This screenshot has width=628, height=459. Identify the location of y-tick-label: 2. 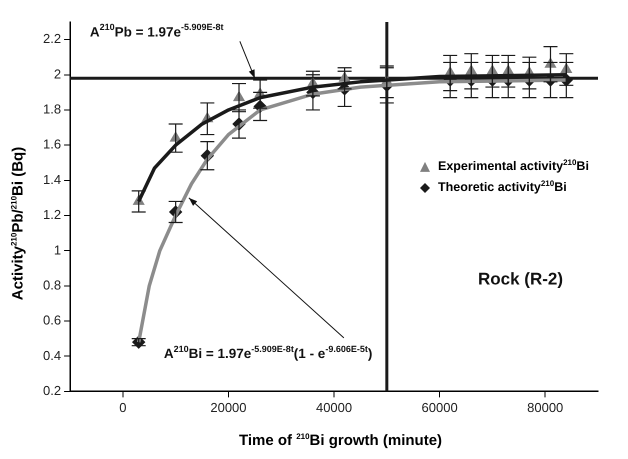
(58, 74).